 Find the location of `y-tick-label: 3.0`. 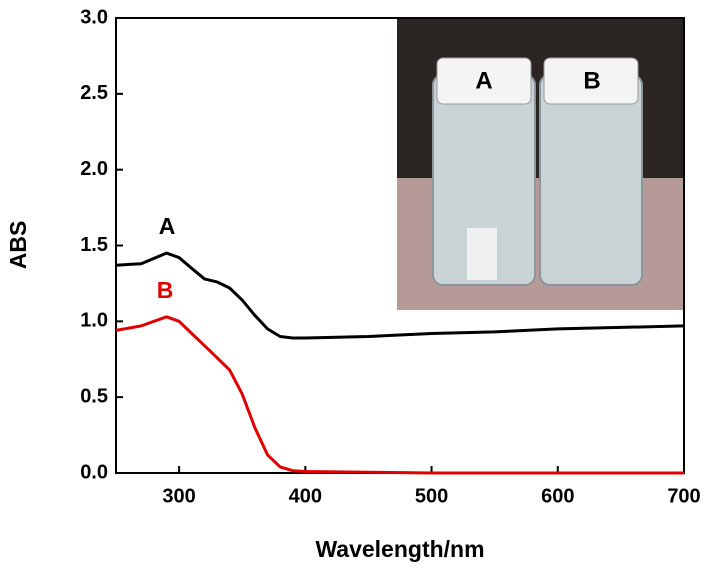

y-tick-label: 3.0 is located at coordinates (94, 17).